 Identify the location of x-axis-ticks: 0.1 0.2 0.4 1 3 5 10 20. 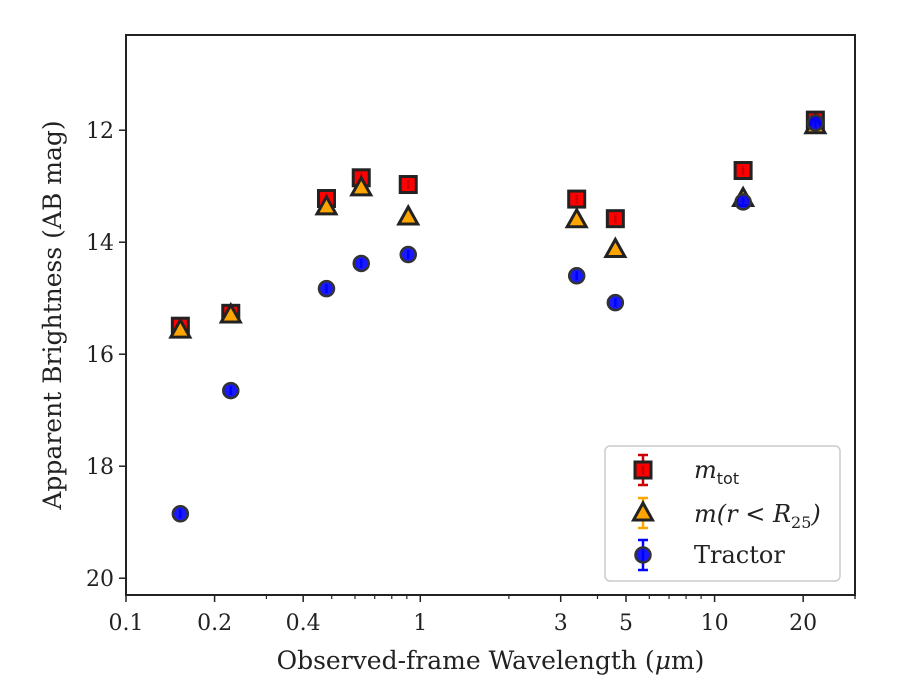
(482, 615).